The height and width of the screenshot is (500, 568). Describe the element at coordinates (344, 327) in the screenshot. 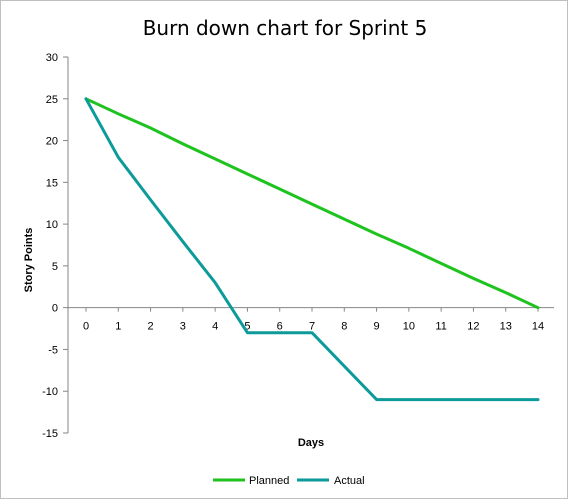

I see `x-tick-label: 8` at that location.